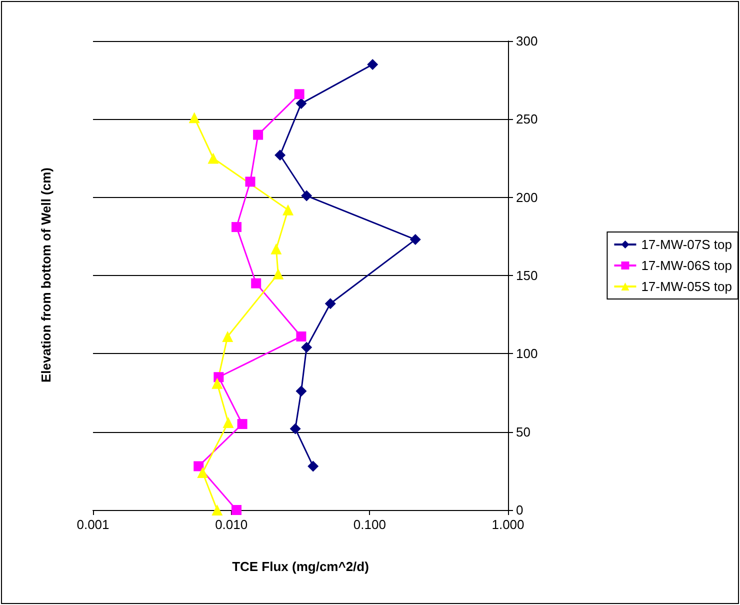 Image resolution: width=740 pixels, height=605 pixels. What do you see at coordinates (508, 524) in the screenshot?
I see `x-tick-label: 1.000` at bounding box center [508, 524].